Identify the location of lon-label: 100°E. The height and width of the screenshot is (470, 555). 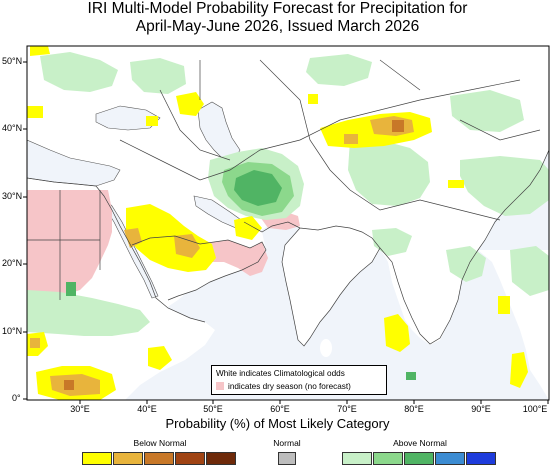
(535, 409).